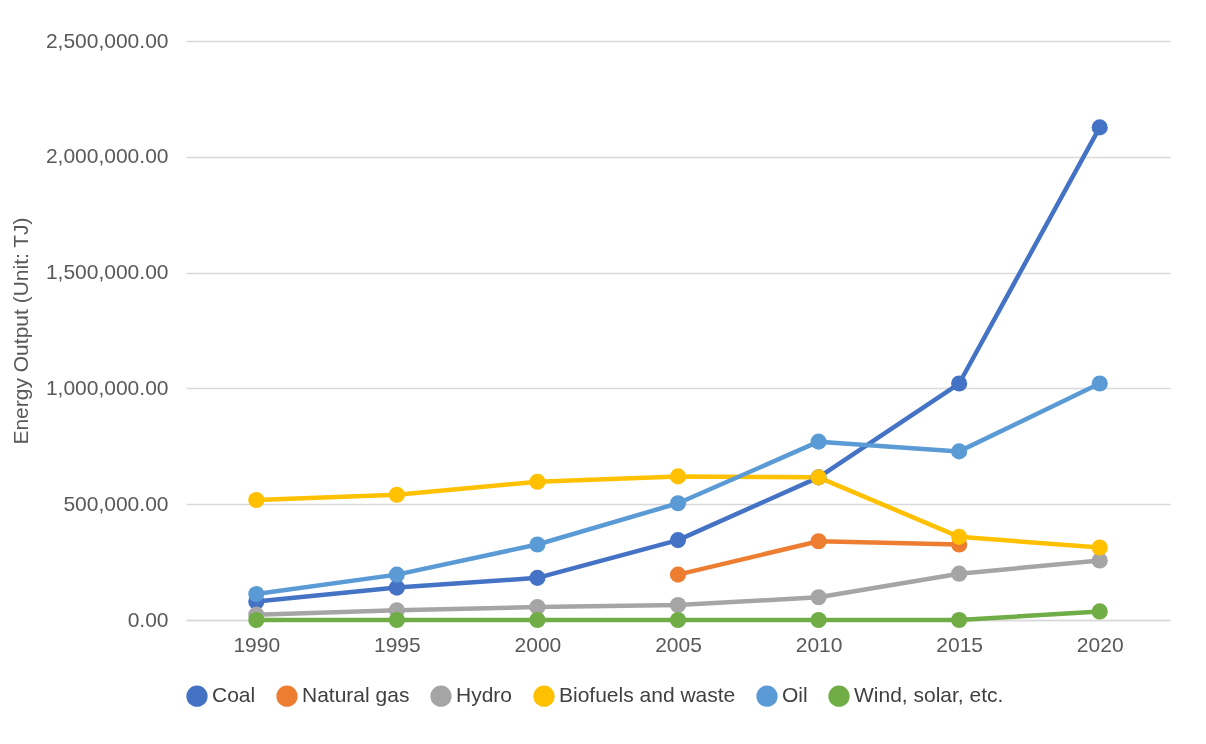 This screenshot has width=1206, height=744. I want to click on legend-label: Coal, so click(234, 695).